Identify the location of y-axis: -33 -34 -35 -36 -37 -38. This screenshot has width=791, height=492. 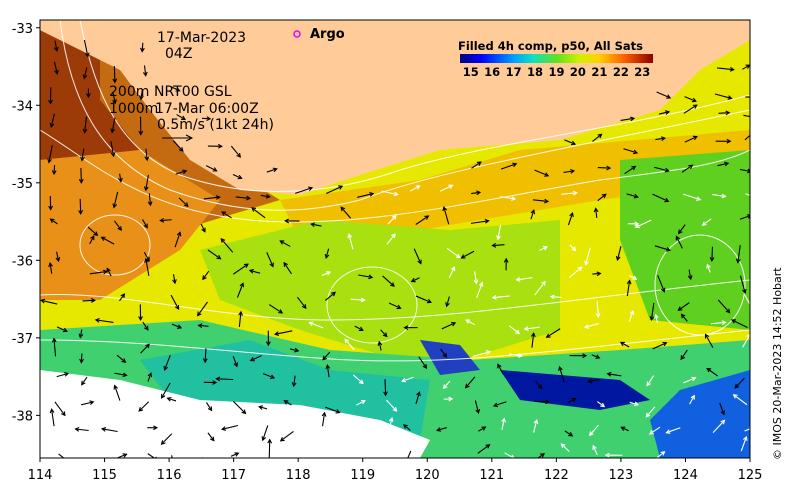
(26, 223).